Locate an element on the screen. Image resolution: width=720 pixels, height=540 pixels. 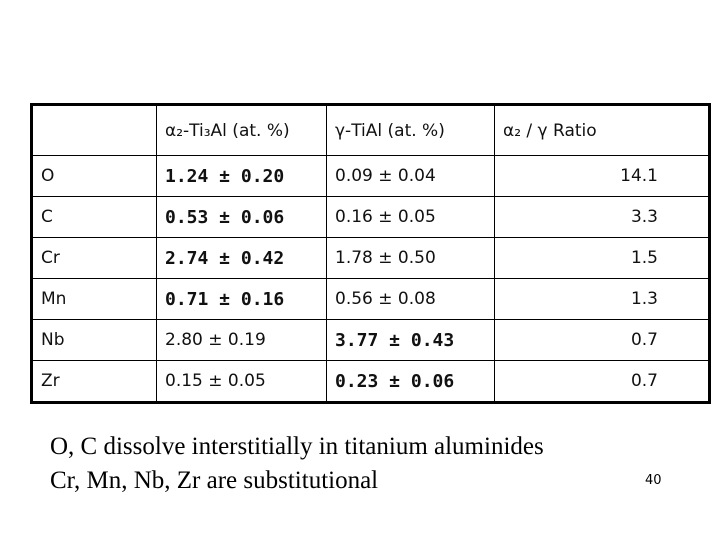
table-row: O 1.24 ± 0.20 0.09 ± 0.04 14.1 is located at coordinates (370, 176).